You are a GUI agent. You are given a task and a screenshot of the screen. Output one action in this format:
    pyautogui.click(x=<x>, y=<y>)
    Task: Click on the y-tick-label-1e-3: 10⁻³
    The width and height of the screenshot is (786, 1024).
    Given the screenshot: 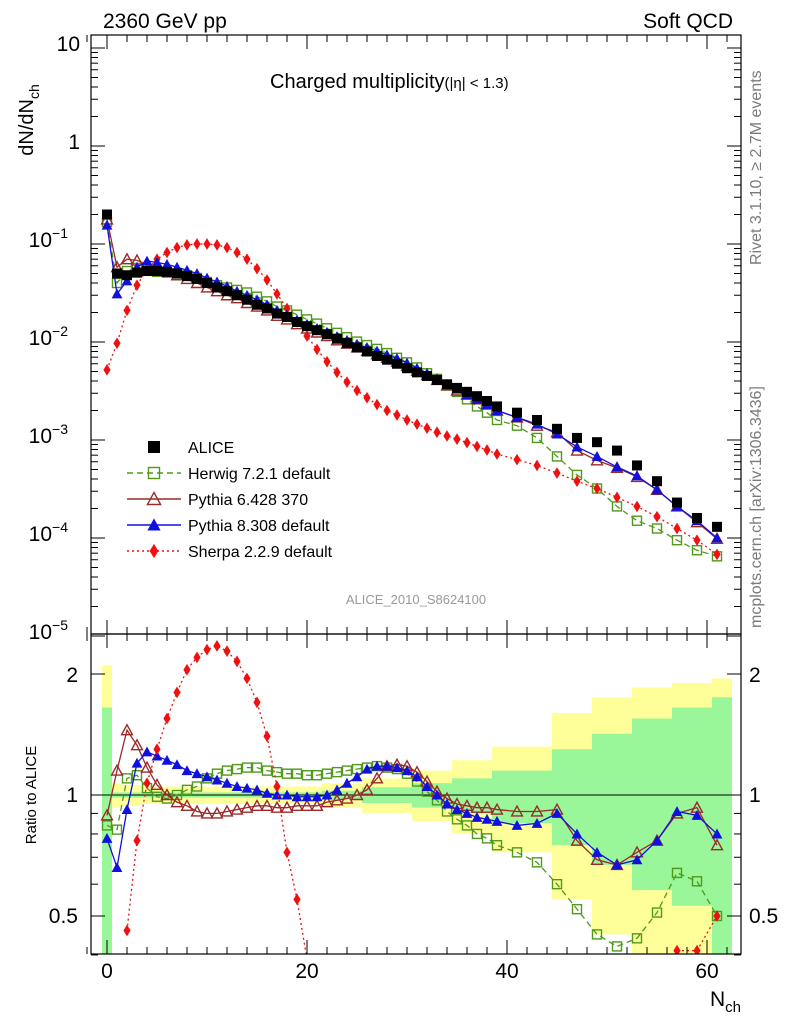 What is the action you would take?
    pyautogui.click(x=49, y=434)
    